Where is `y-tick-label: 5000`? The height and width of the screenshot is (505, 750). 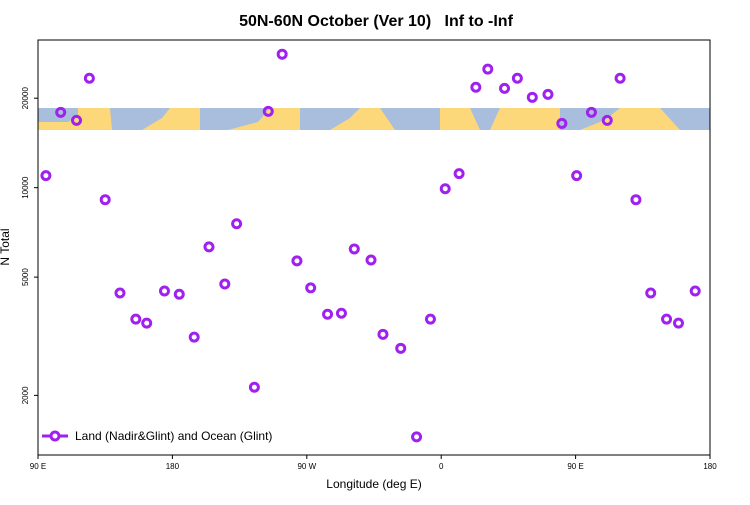 y-tick-label: 5000 is located at coordinates (25, 277).